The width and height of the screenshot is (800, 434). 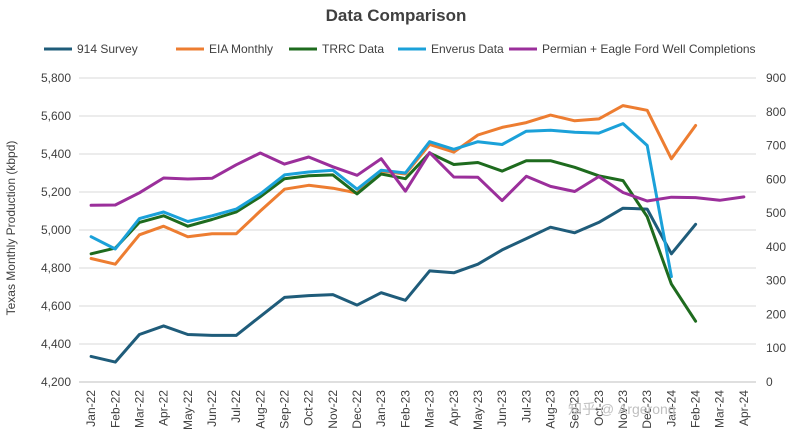 I want to click on y2-tick-label: 800, so click(x=776, y=112).